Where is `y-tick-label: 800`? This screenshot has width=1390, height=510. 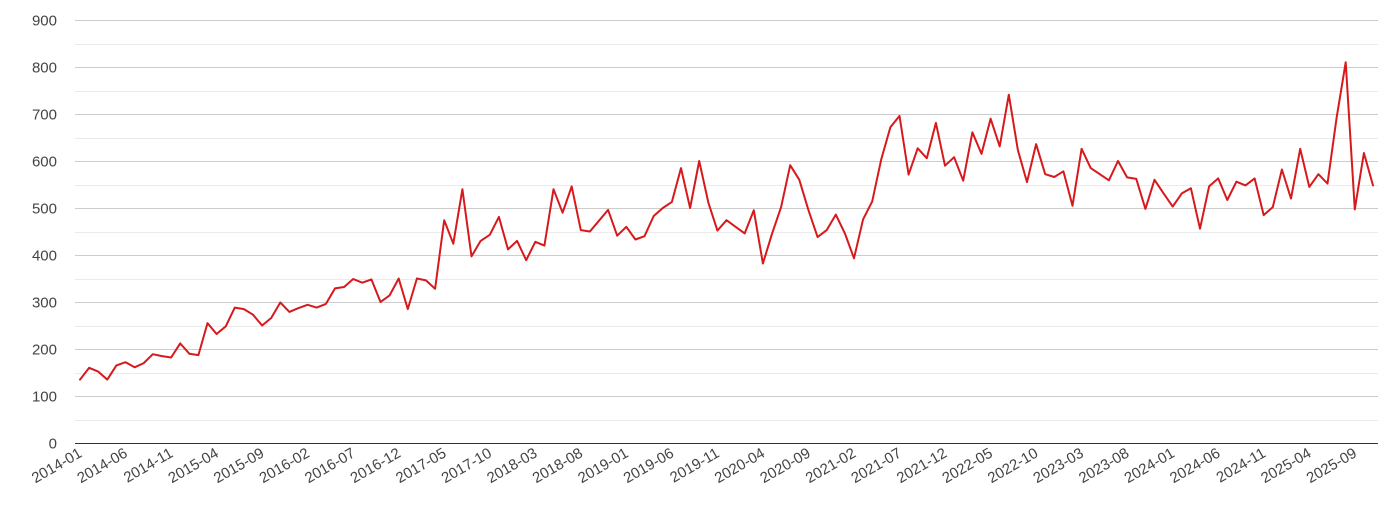 y-tick-label: 800 is located at coordinates (44, 68).